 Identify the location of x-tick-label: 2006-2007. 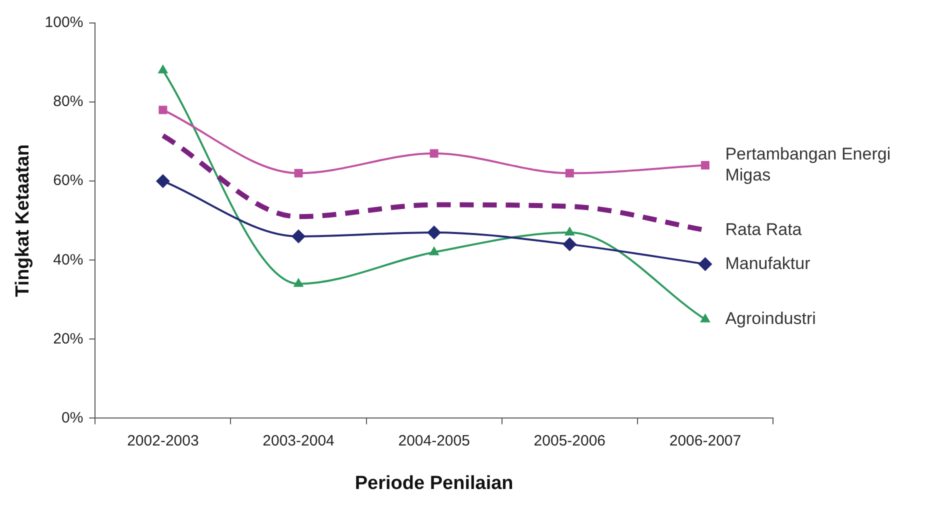
(705, 441).